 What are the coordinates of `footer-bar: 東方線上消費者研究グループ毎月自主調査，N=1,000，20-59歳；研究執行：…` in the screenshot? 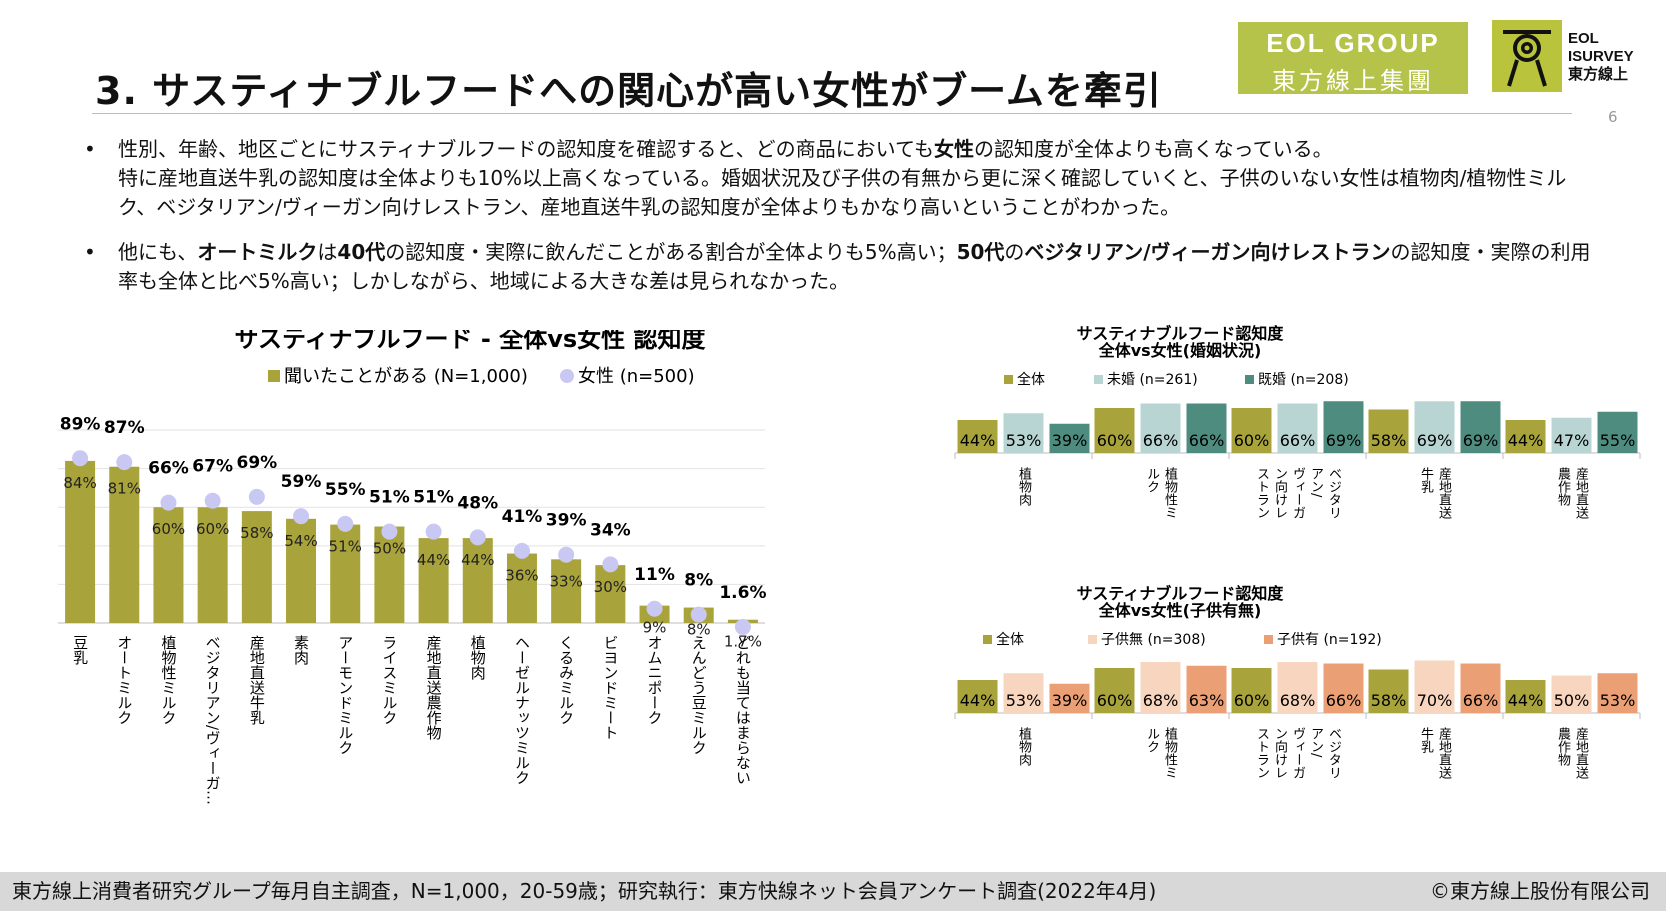 It's located at (833, 891).